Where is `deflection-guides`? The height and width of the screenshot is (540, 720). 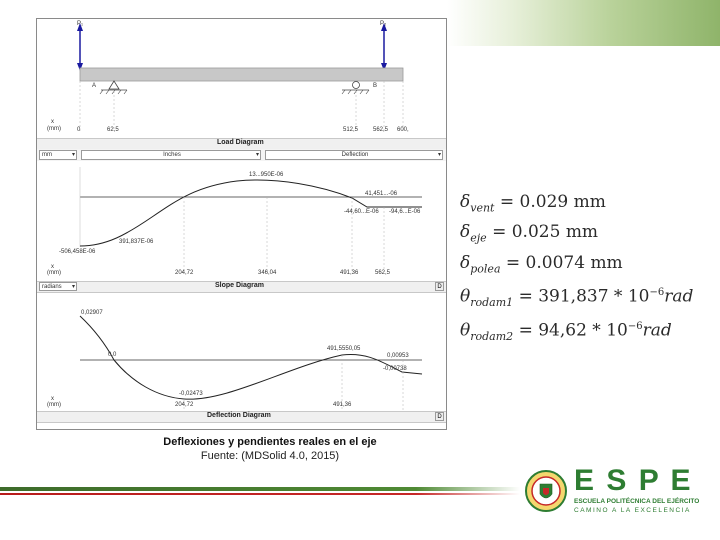
deflection-guides is located at coordinates (293, 382).